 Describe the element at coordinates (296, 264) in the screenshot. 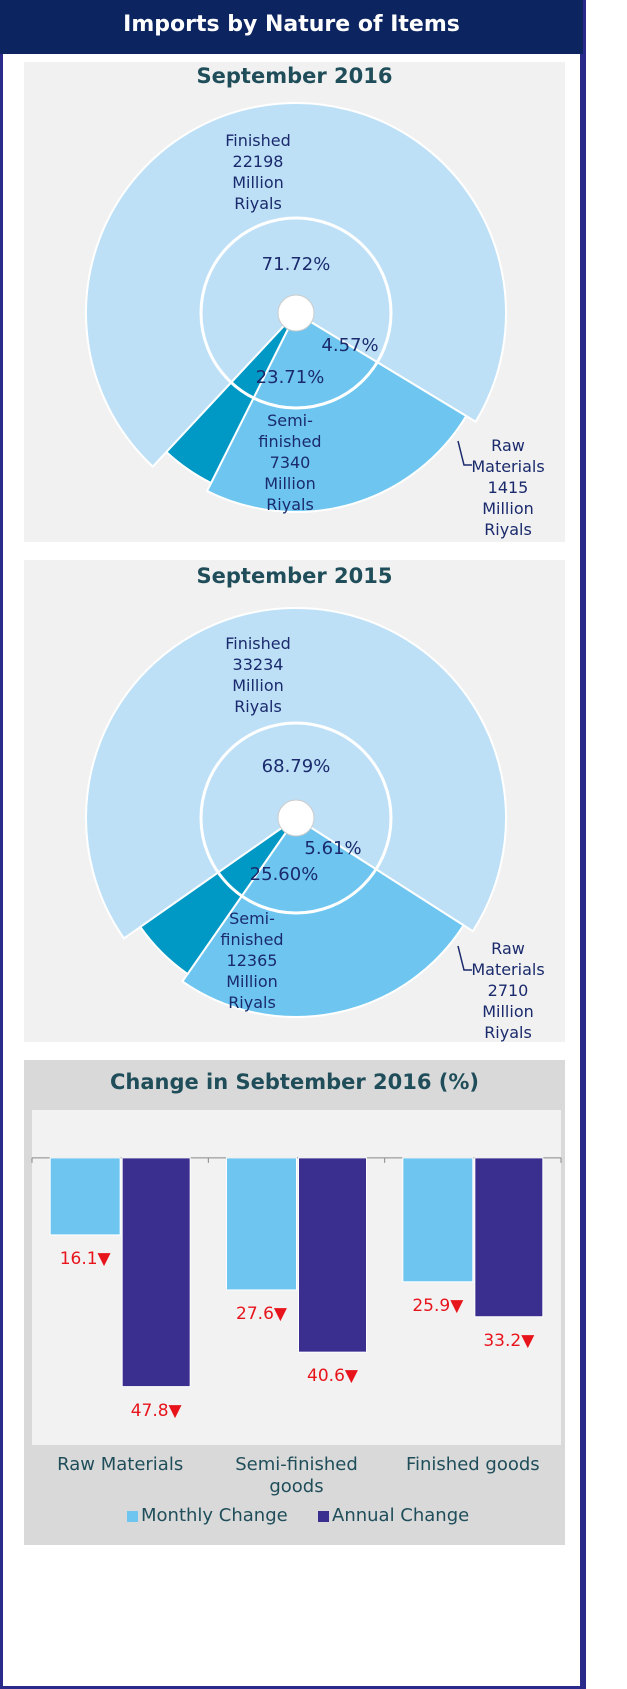

I see `percent-label: 71.72%` at that location.